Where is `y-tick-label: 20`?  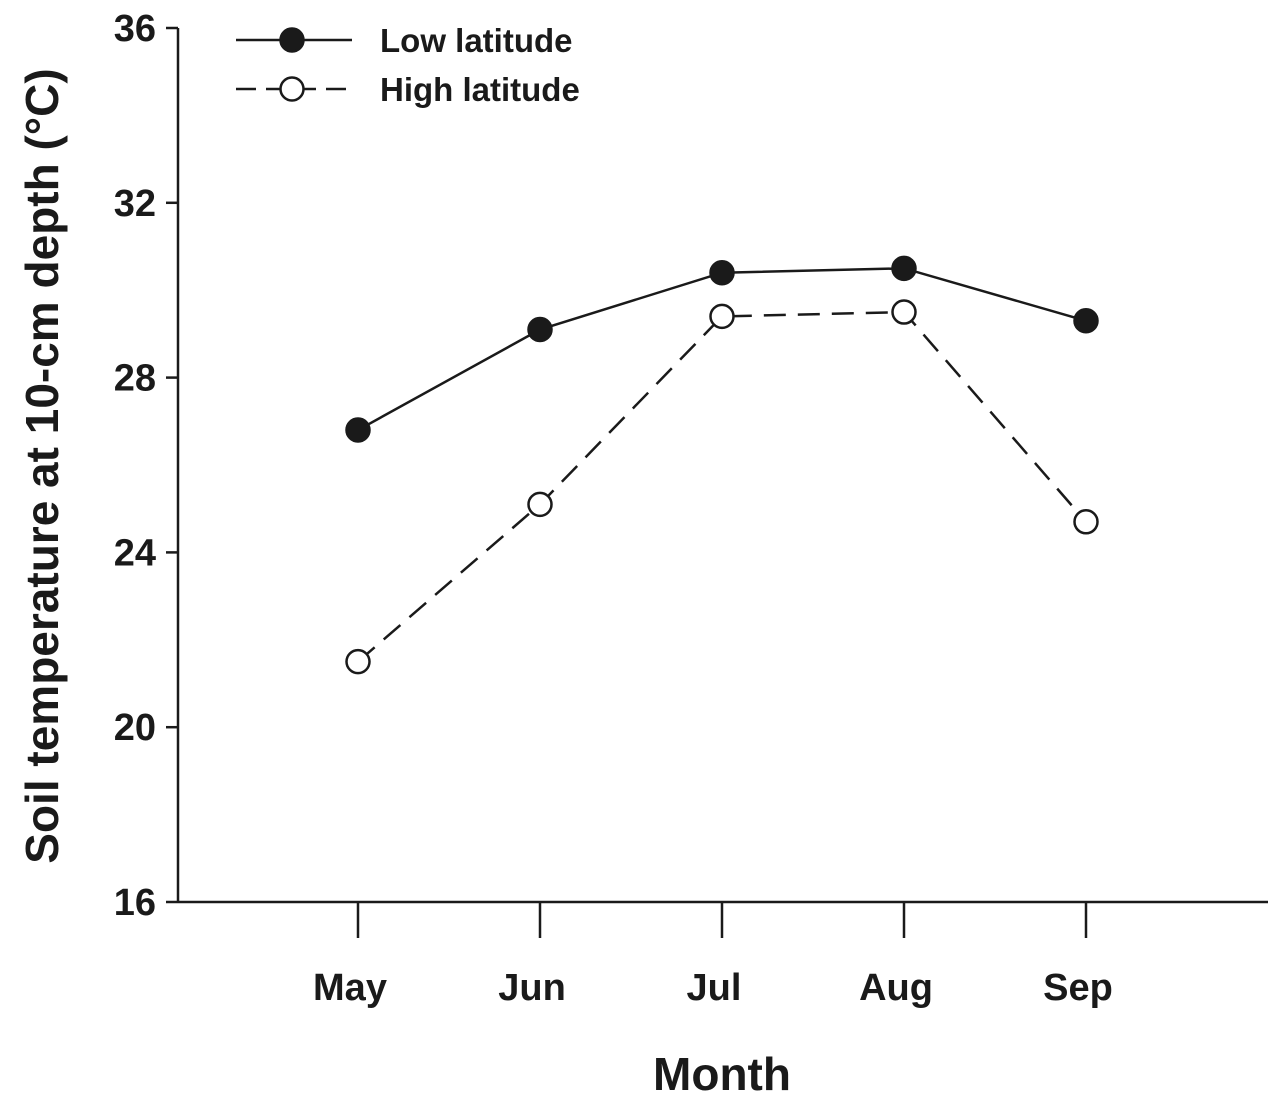
y-tick-label: 20 is located at coordinates (135, 728).